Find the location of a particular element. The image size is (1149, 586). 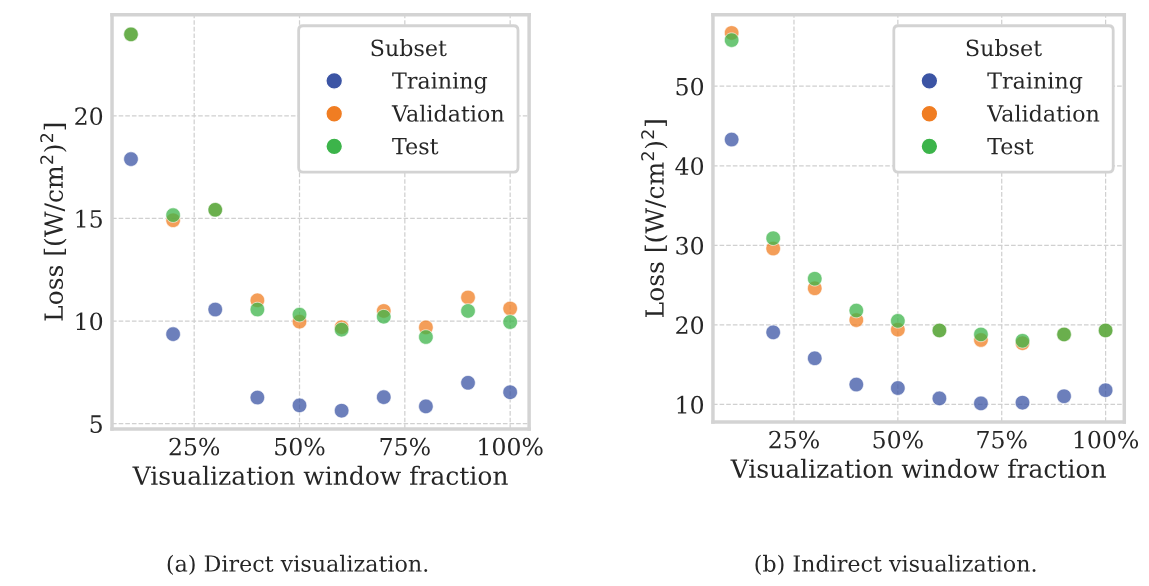

y-tick-label: 50 is located at coordinates (690, 86).